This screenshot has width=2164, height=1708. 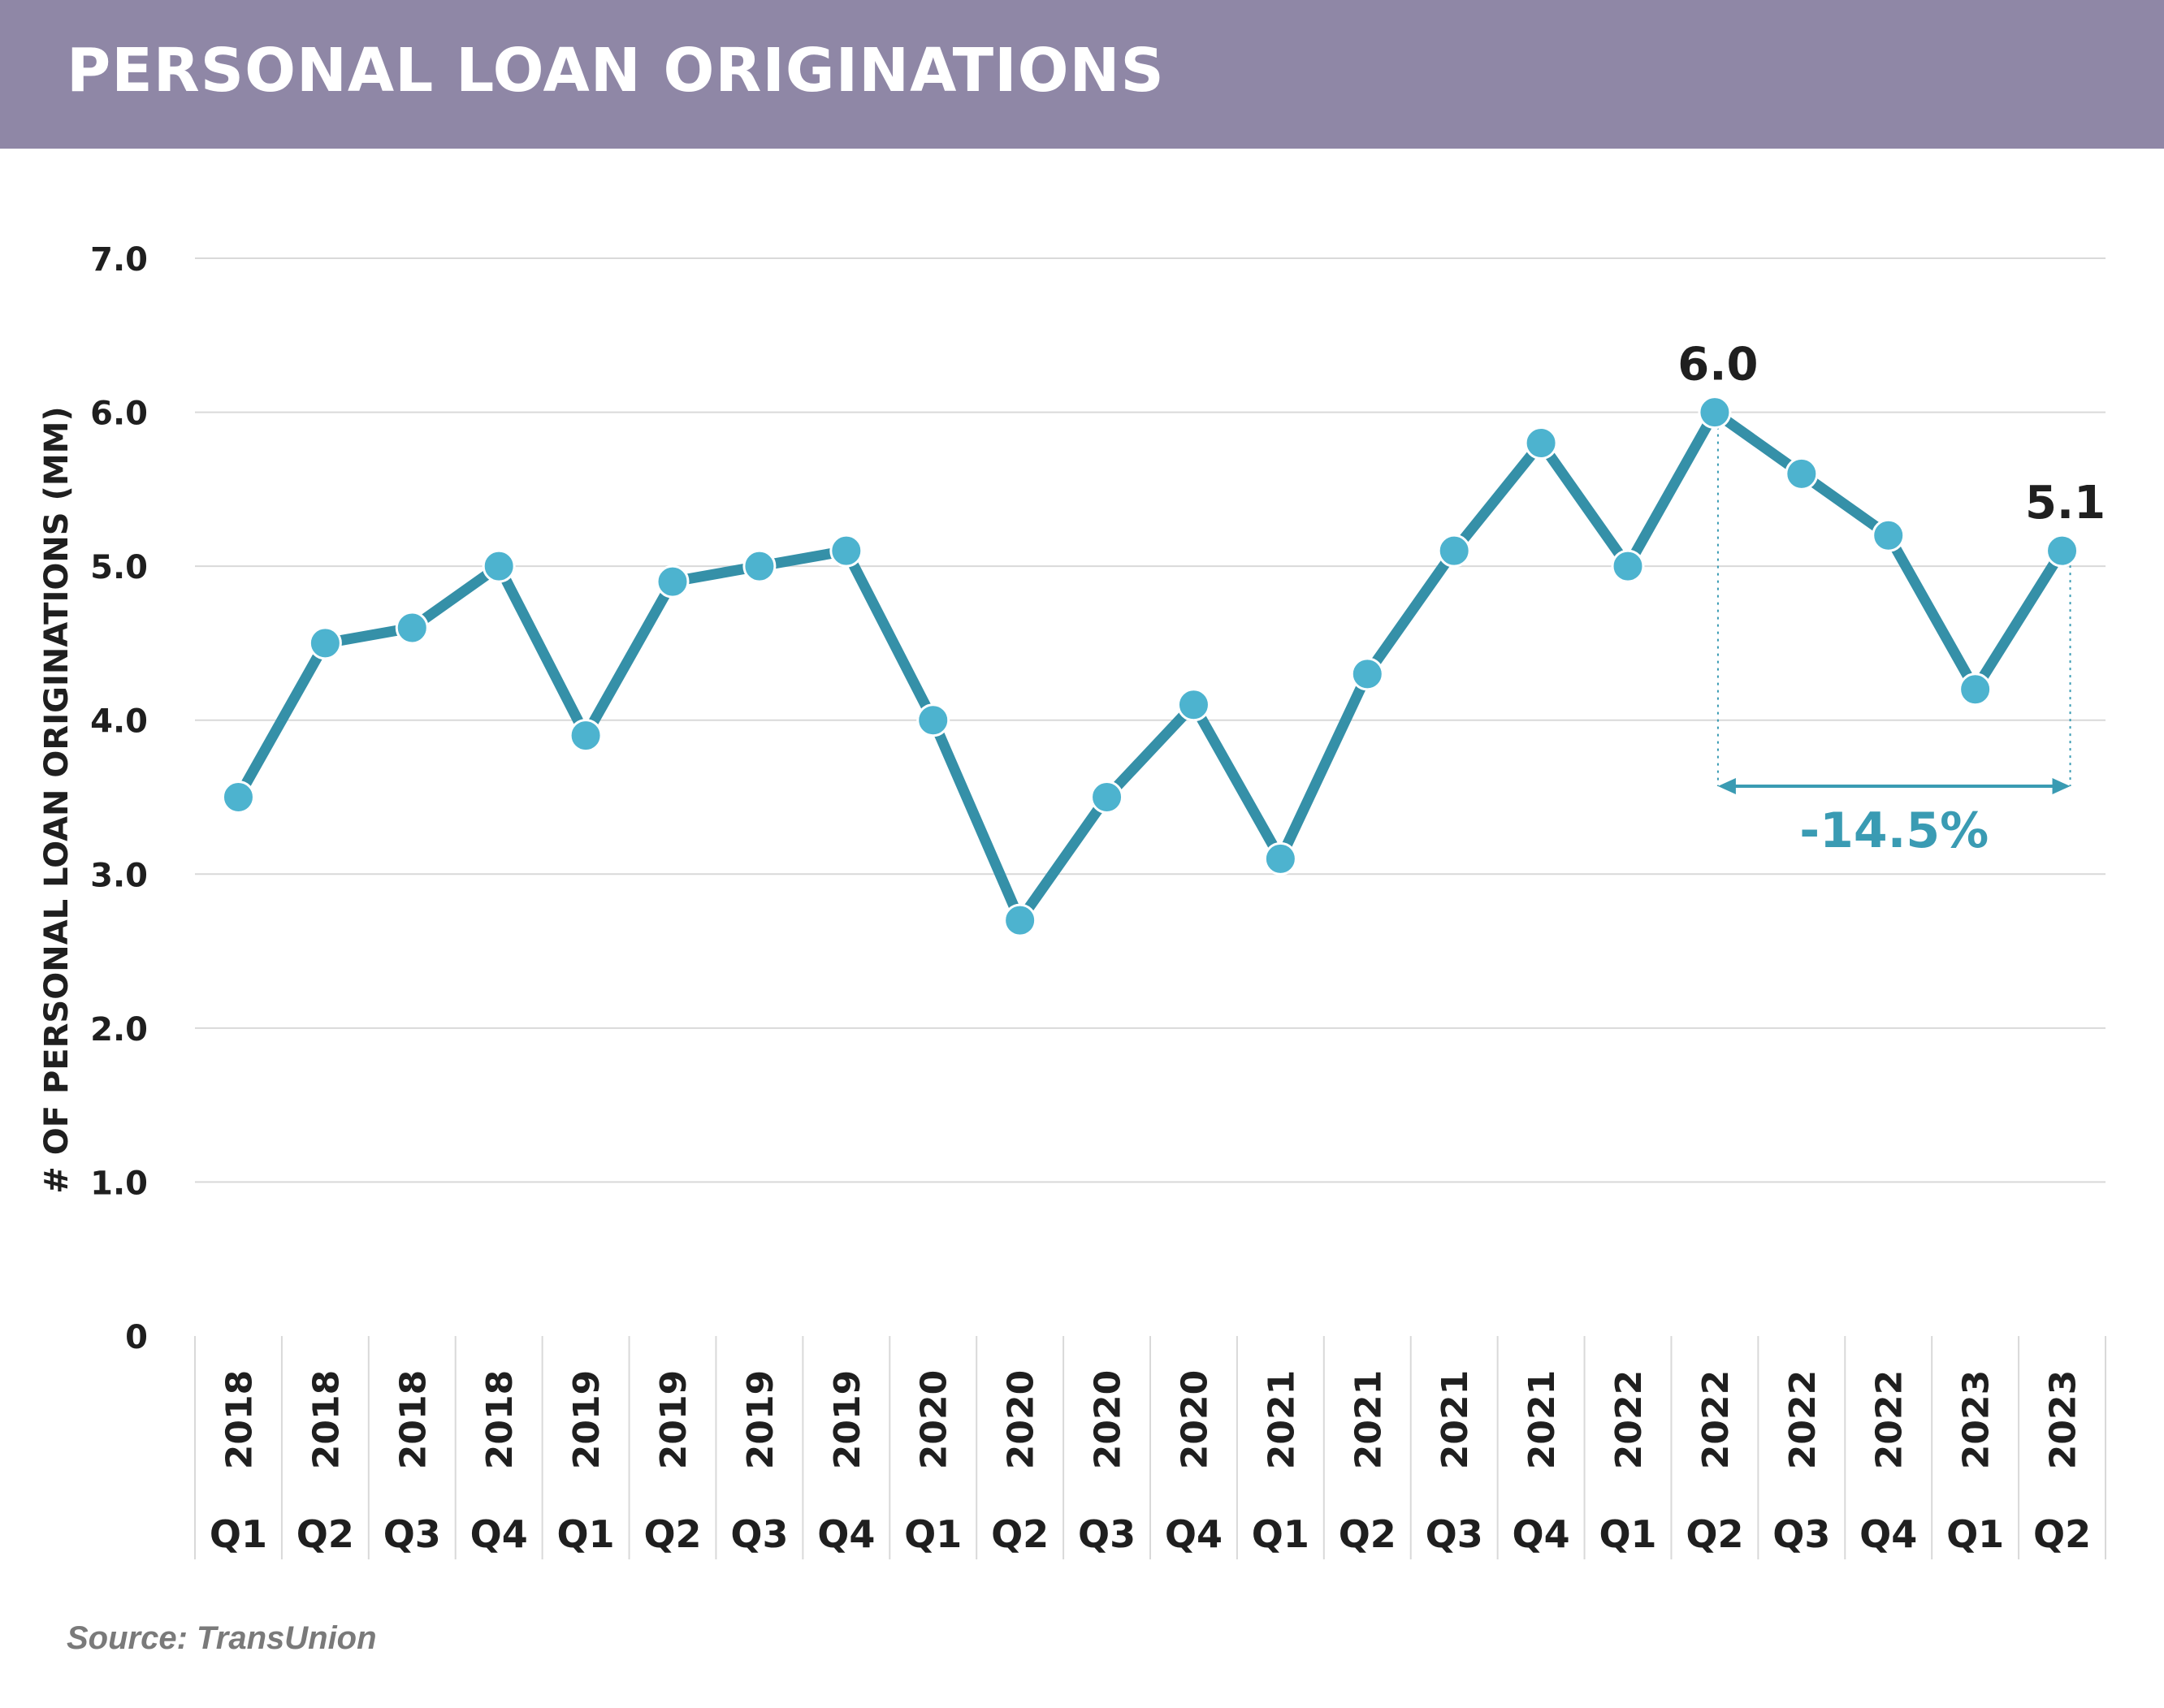 I want to click on y-tick-label: 4.0, so click(x=119, y=722).